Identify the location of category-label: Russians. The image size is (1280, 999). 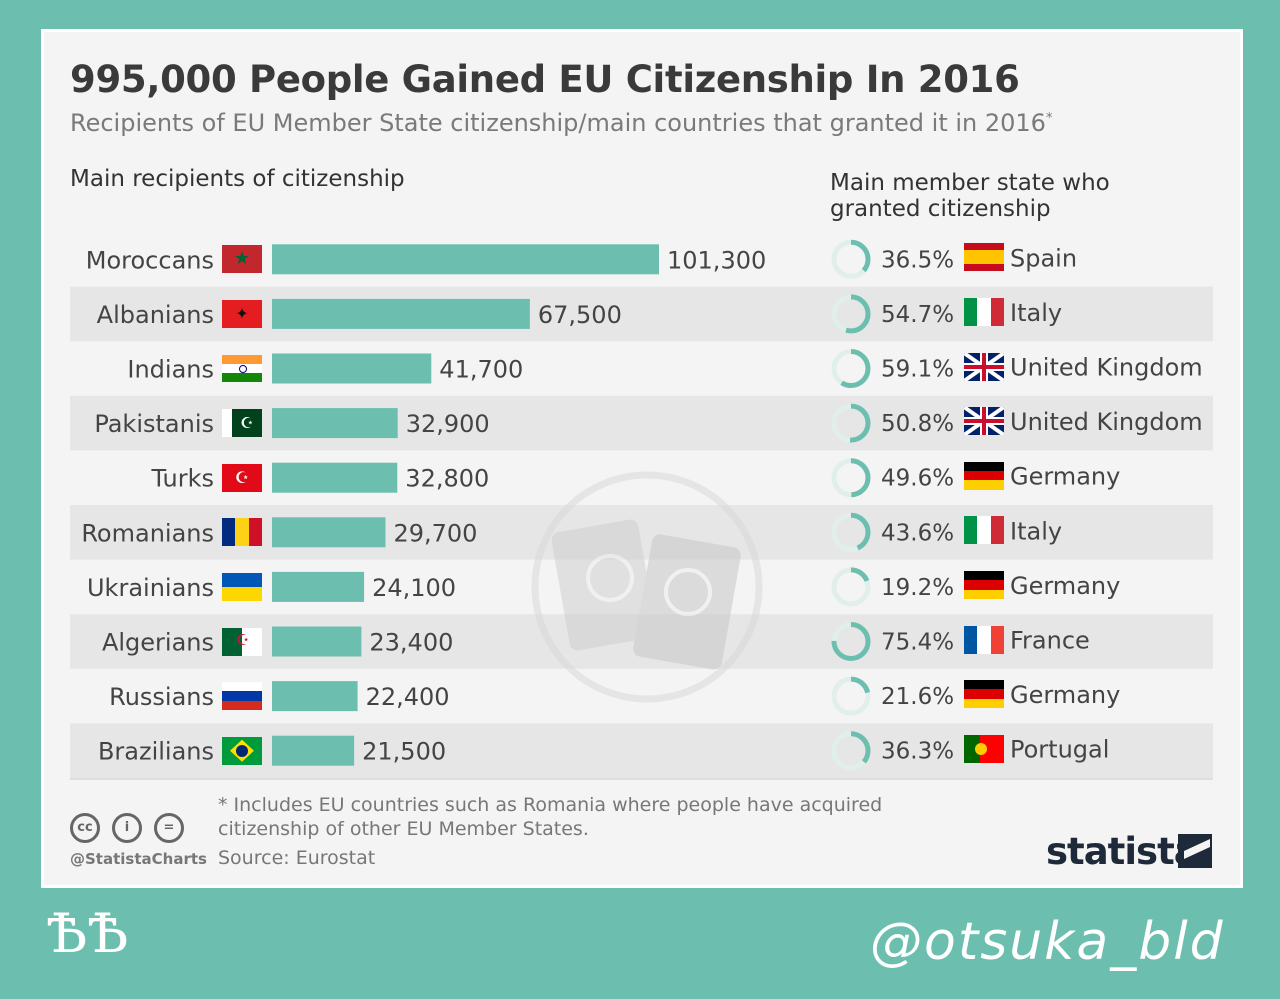
(161, 697).